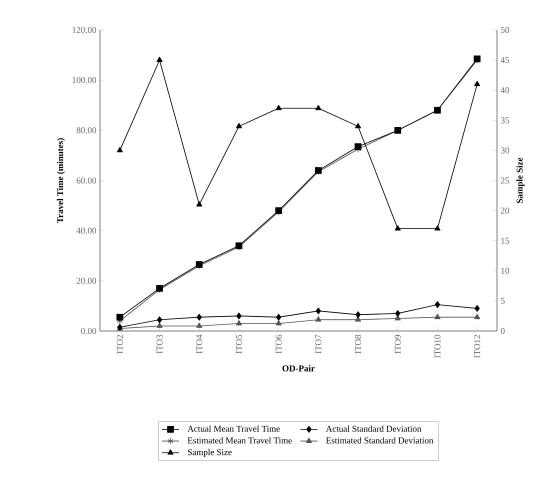 This screenshot has height=488, width=543. What do you see at coordinates (84, 80) in the screenshot?
I see `y-tick-label: 100.00` at bounding box center [84, 80].